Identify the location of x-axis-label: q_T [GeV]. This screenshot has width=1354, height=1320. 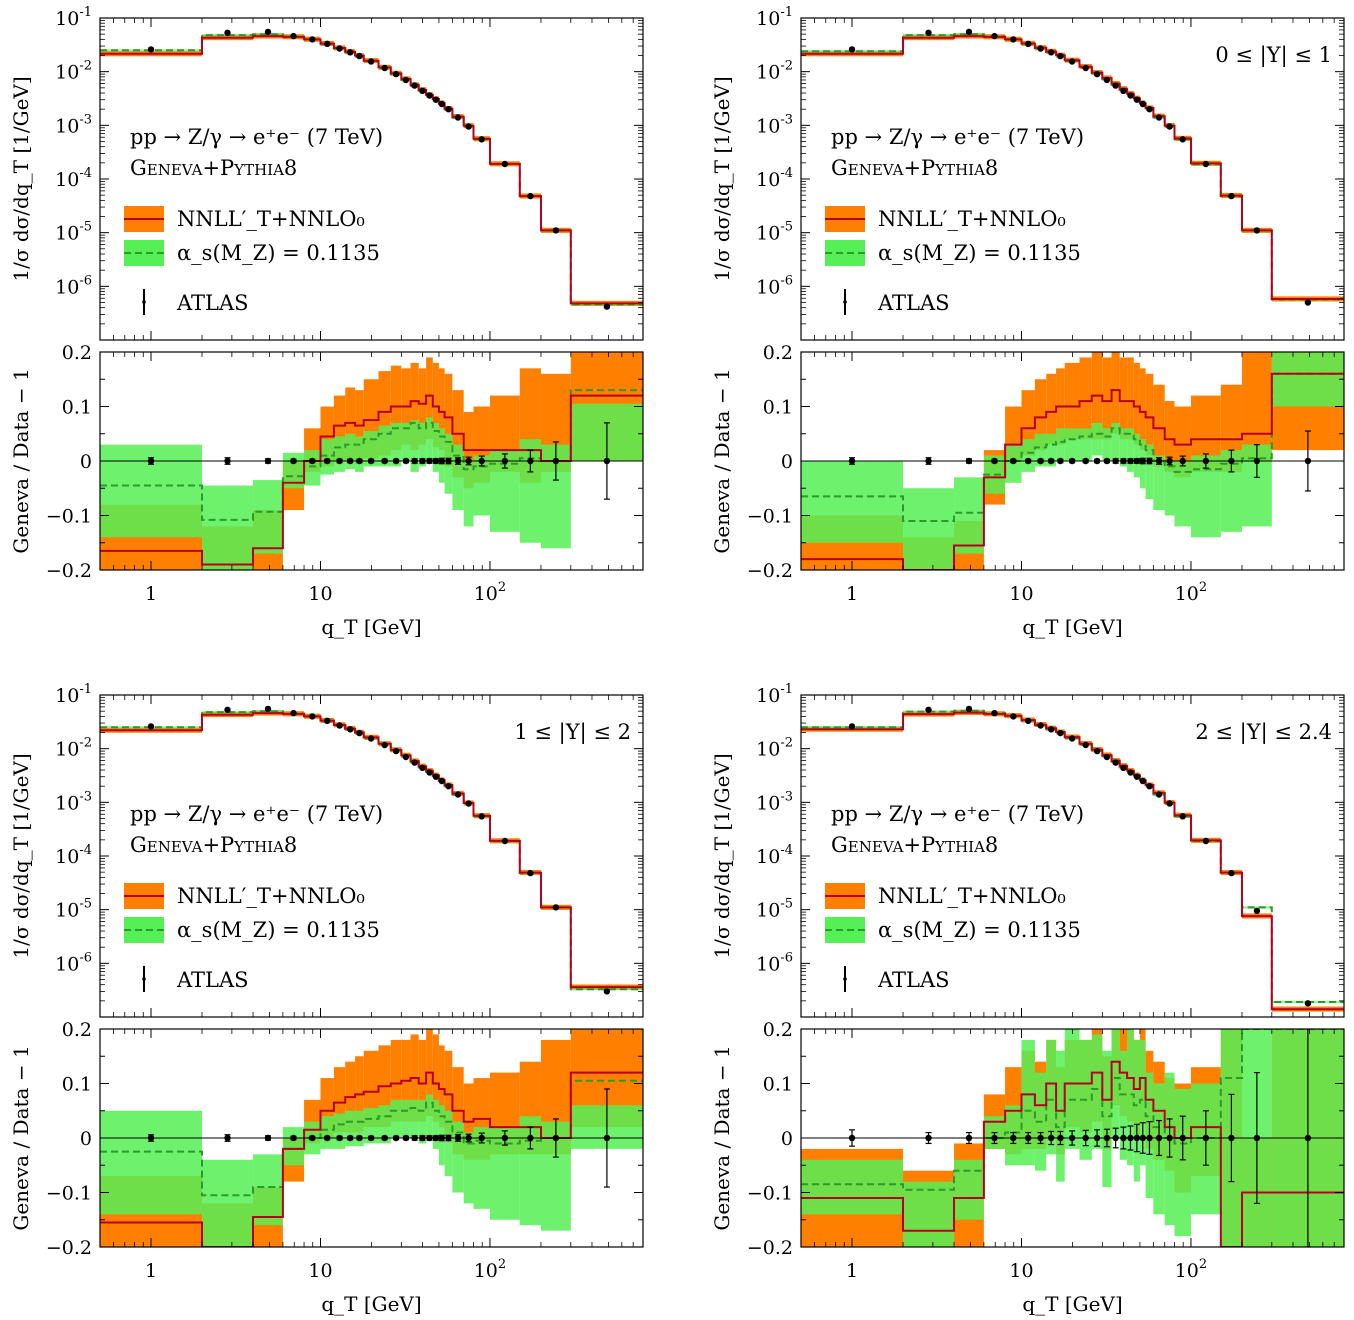
(371, 627).